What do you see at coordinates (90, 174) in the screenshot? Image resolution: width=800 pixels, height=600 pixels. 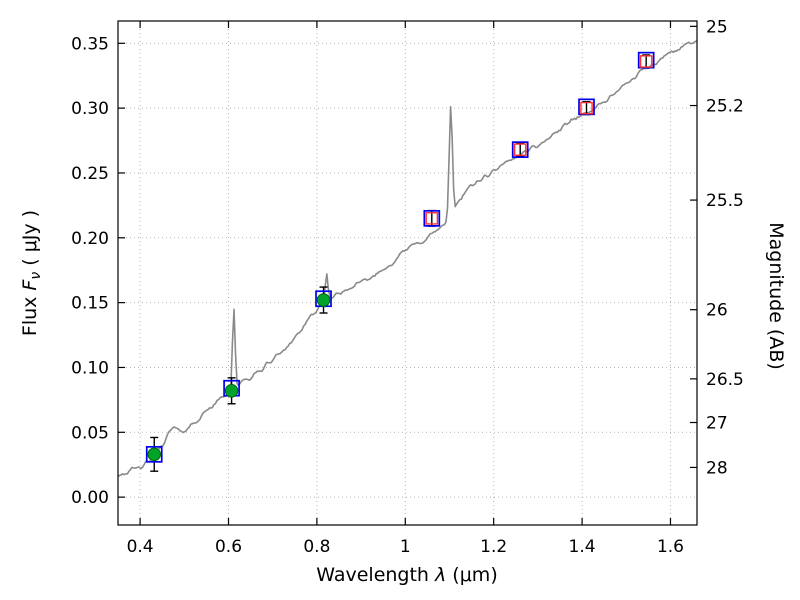 I see `y-tick-label: 0.25` at bounding box center [90, 174].